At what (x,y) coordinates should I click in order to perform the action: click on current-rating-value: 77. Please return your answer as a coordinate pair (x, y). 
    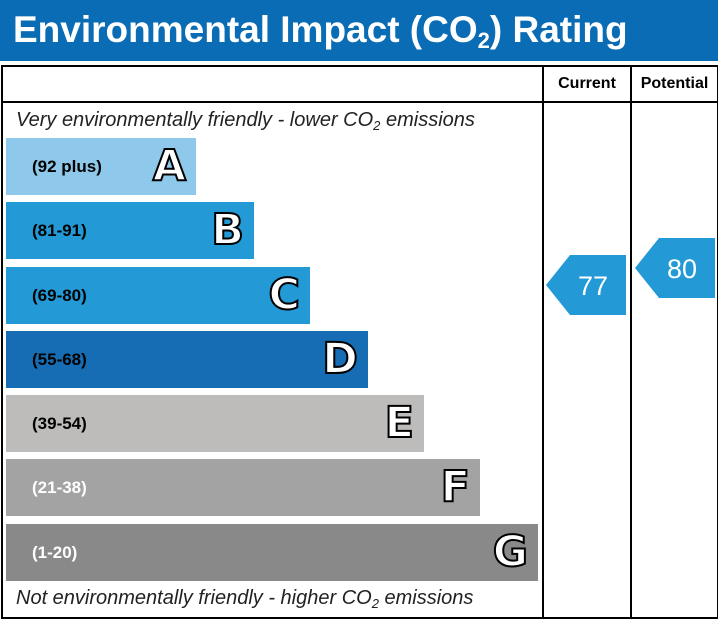
    Looking at the image, I should click on (593, 286).